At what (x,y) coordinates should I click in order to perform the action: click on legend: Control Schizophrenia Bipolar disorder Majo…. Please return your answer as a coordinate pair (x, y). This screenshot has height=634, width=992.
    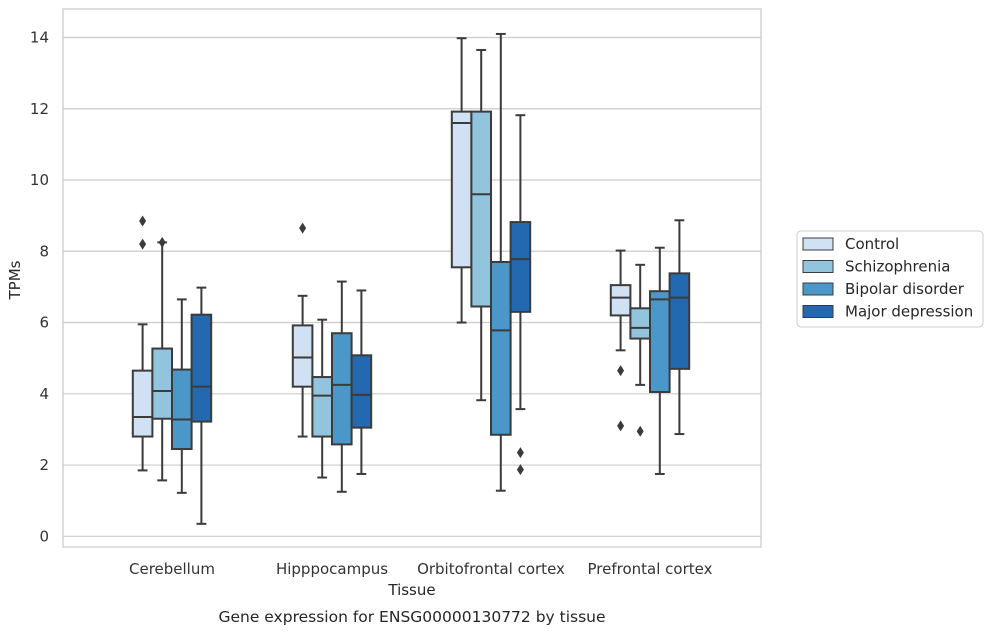
    Looking at the image, I should click on (890, 279).